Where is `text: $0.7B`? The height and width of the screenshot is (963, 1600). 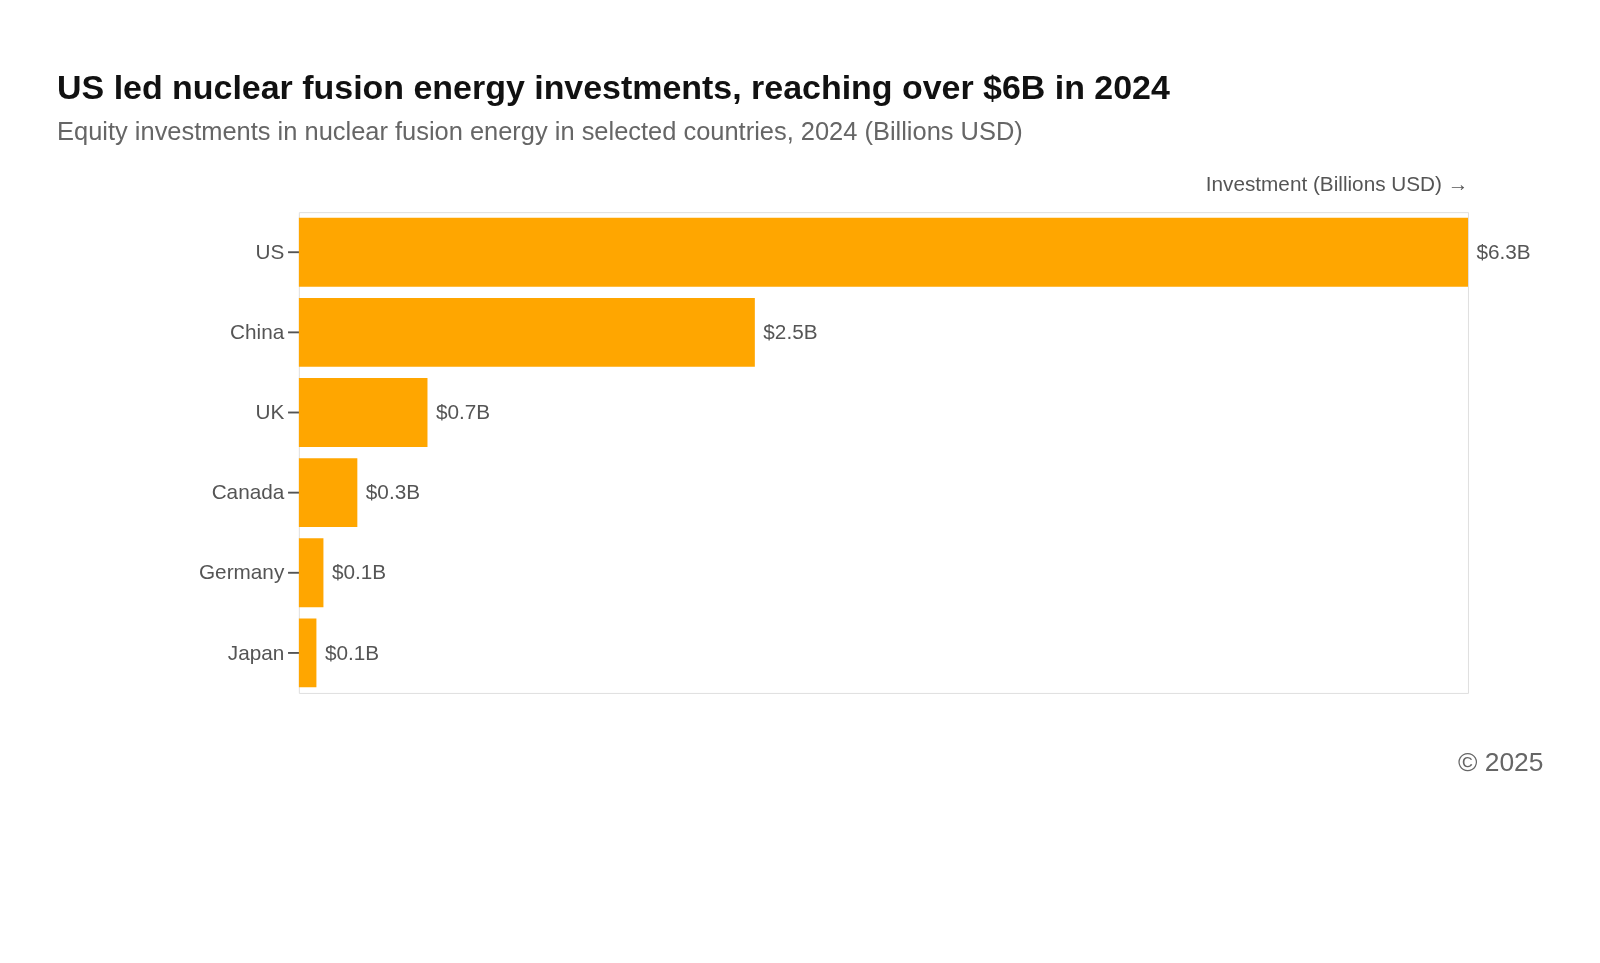
text: $0.7B is located at coordinates (463, 412).